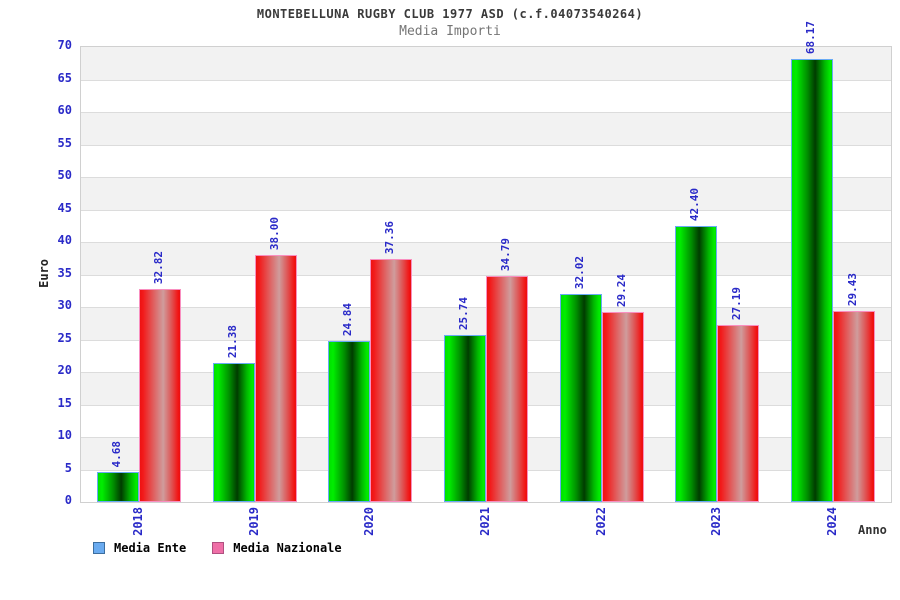 The width and height of the screenshot is (900, 600). Describe the element at coordinates (695, 204) in the screenshot. I see `bar-value-label: 42.40` at that location.